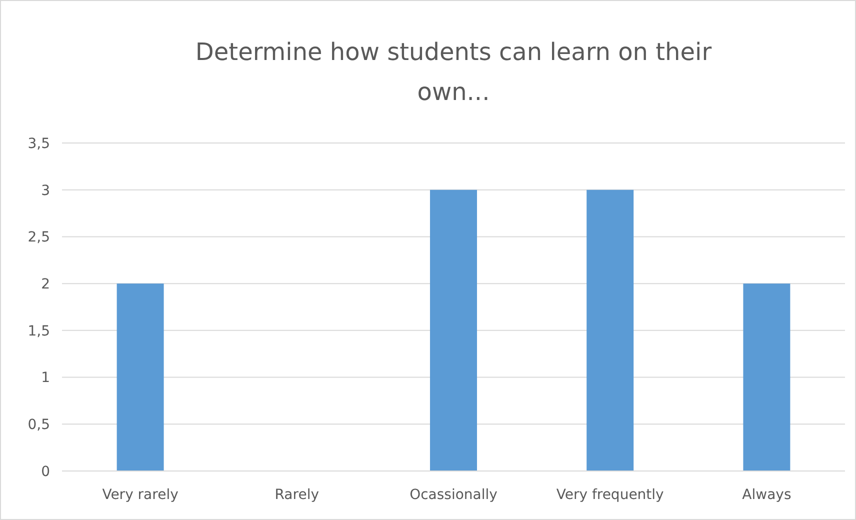 Image resolution: width=856 pixels, height=520 pixels. I want to click on y-tick-label: 0, so click(45, 472).